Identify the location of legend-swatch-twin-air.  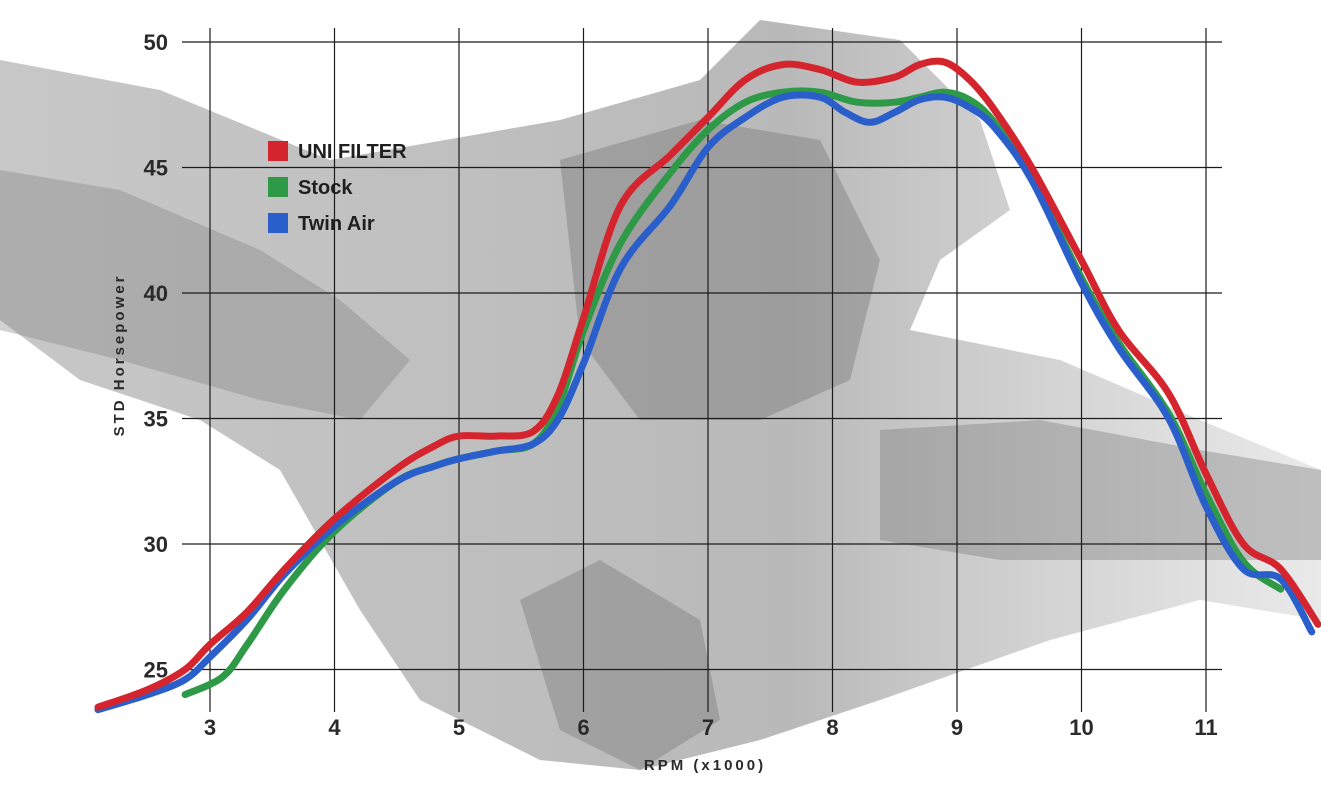
(278, 223).